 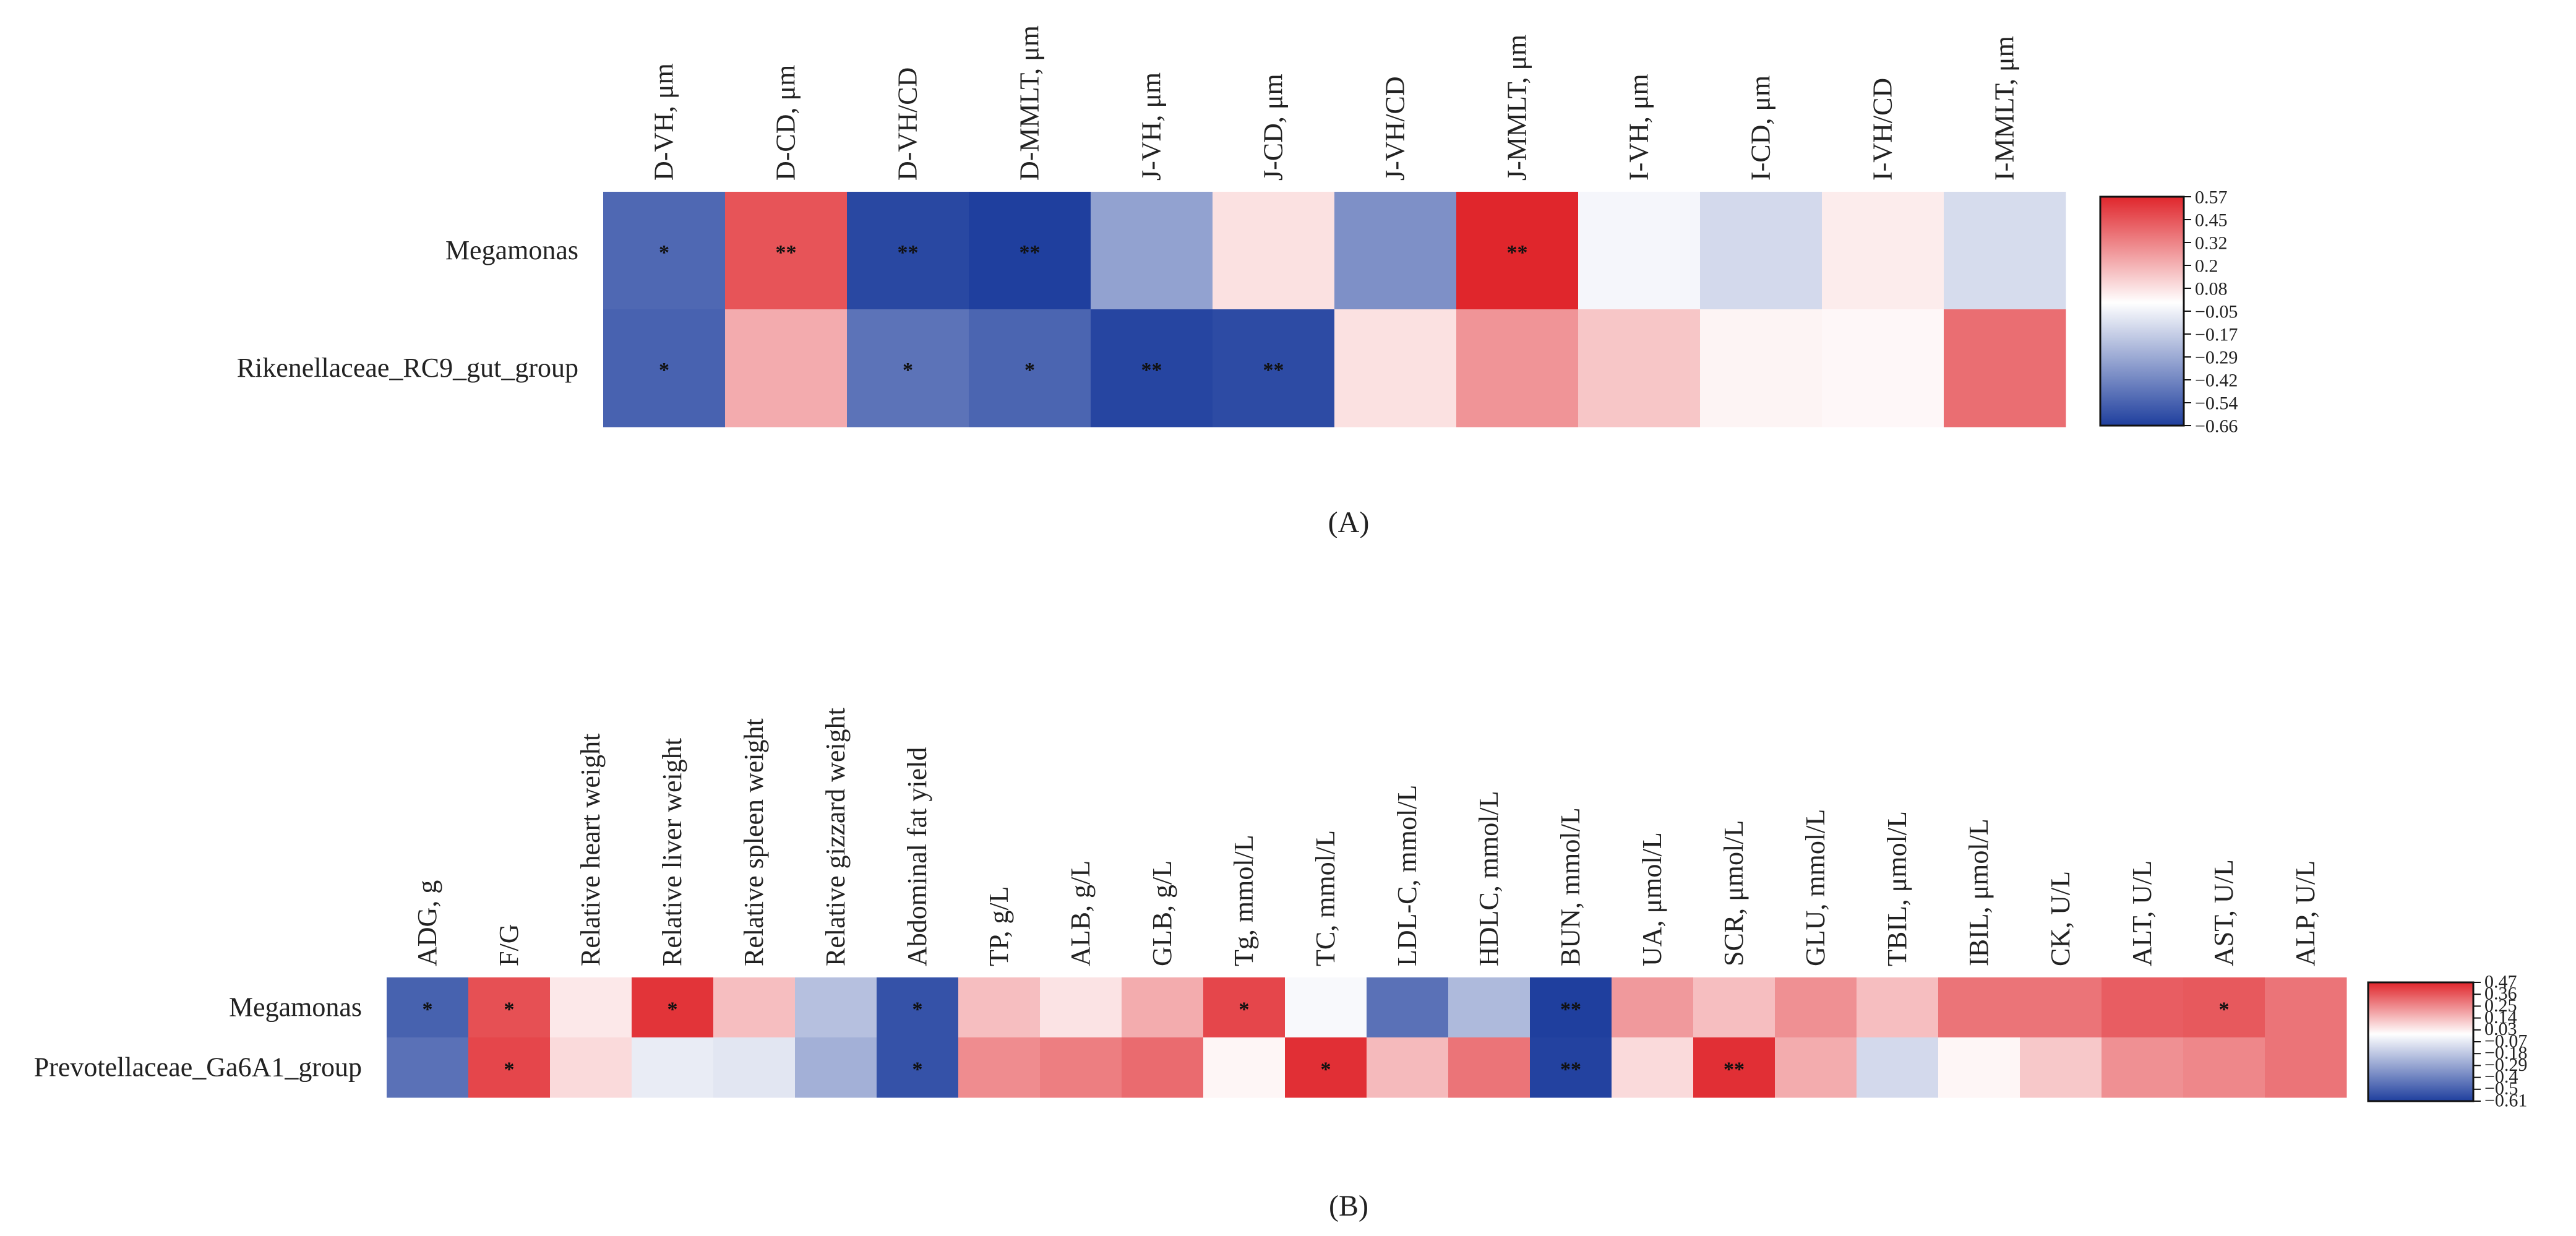 I want to click on colorbar-tick-label: 0.2, so click(x=2206, y=266).